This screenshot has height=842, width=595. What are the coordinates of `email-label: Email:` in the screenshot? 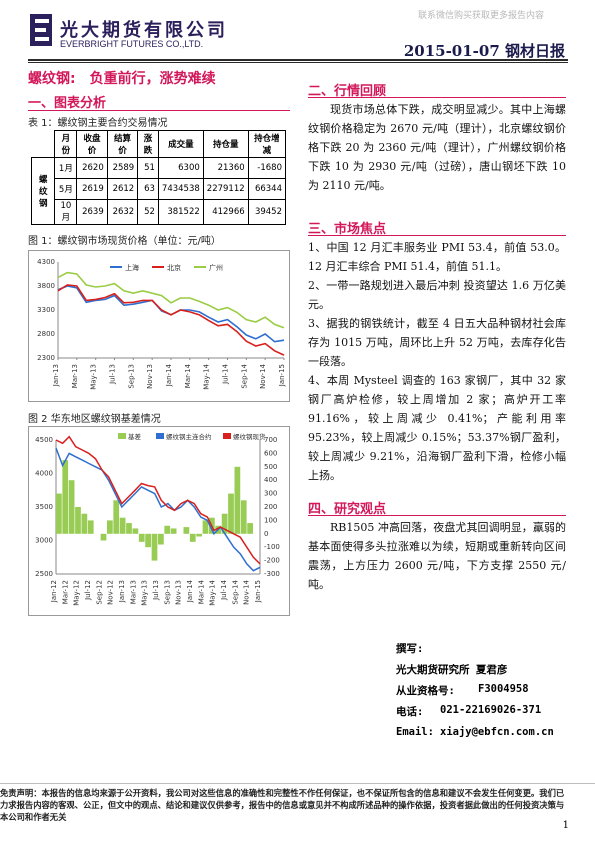 It's located at (415, 732).